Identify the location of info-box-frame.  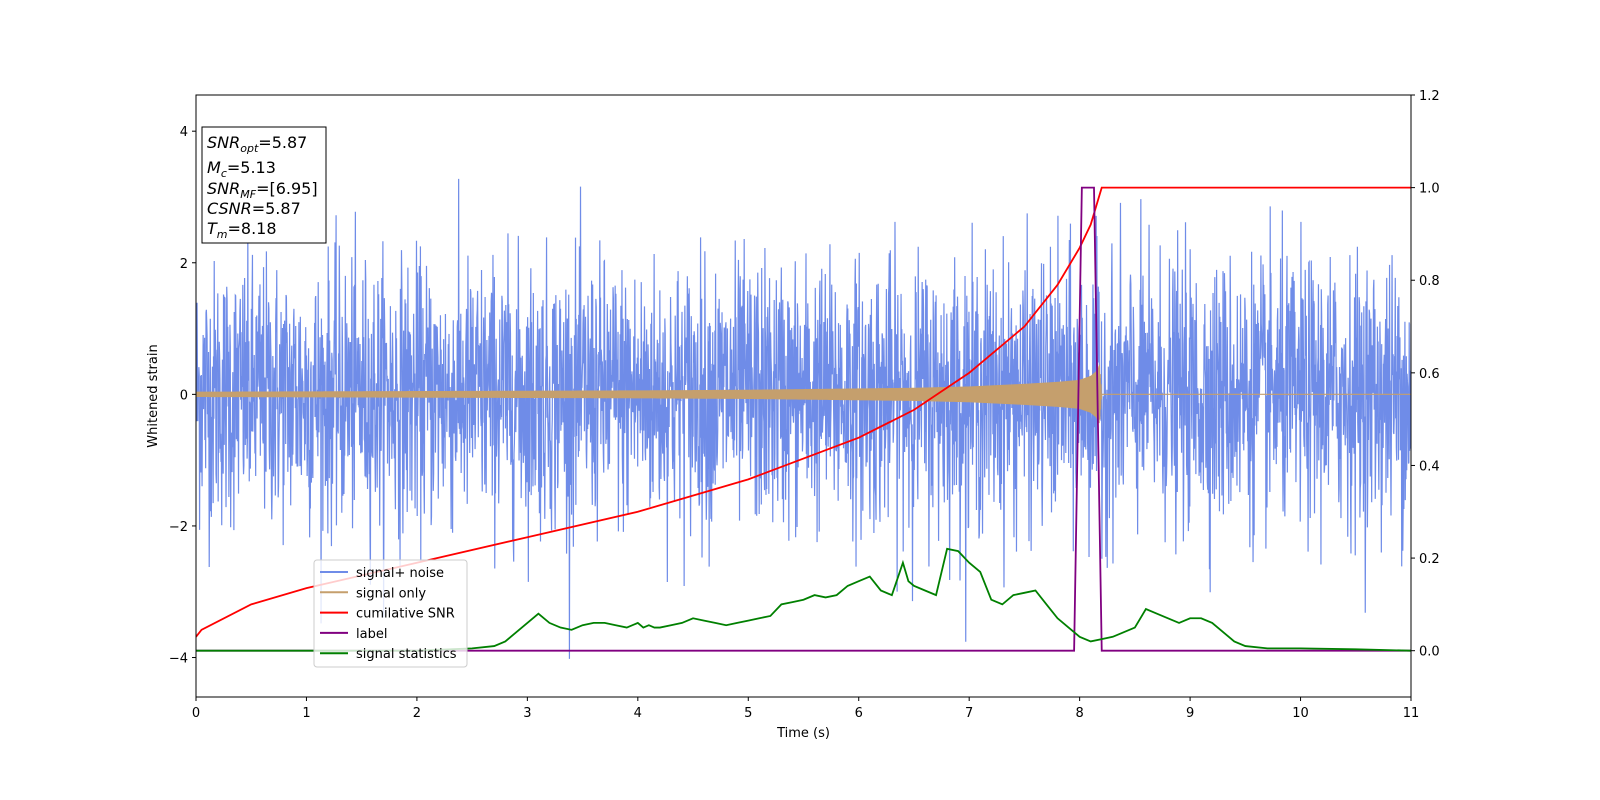
(264, 185).